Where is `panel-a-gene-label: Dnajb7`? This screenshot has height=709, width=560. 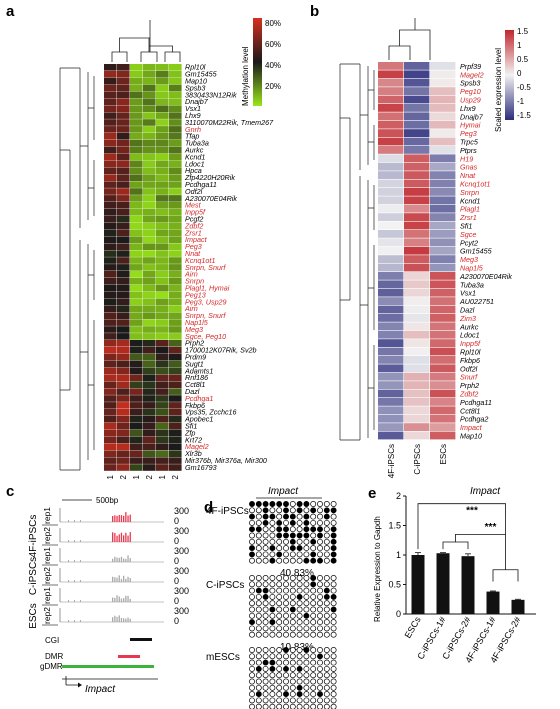
panel-a-gene-label: Dnajb7 is located at coordinates (197, 101).